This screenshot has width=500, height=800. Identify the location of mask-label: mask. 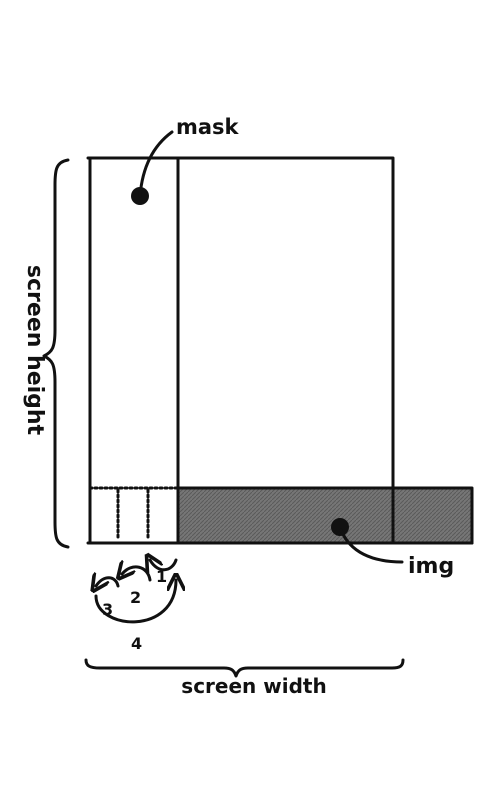
(208, 127).